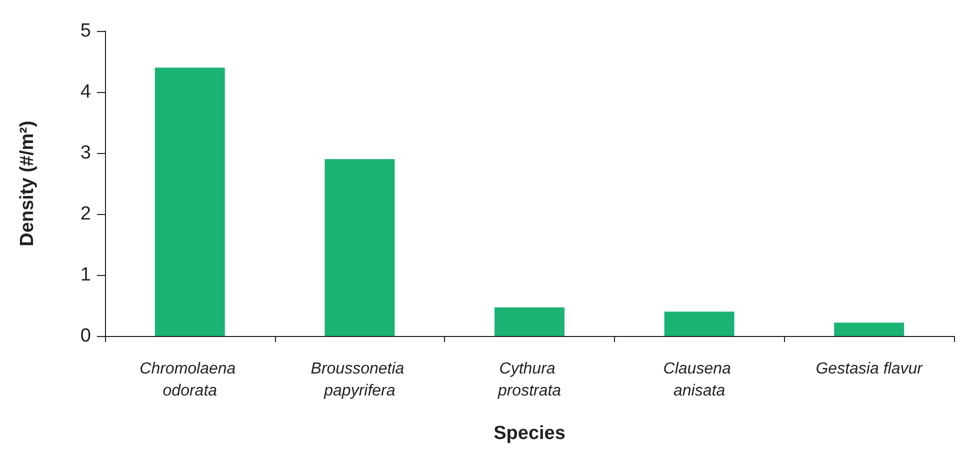 The width and height of the screenshot is (965, 458). What do you see at coordinates (85, 214) in the screenshot?
I see `y-tick-label: 2` at bounding box center [85, 214].